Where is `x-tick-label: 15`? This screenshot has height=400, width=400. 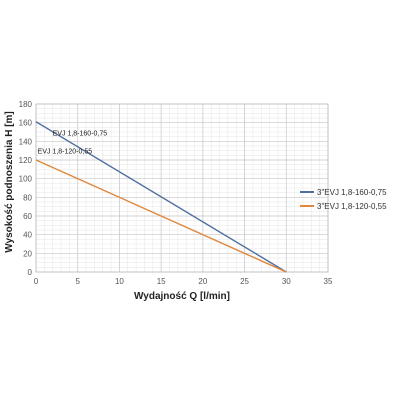 x-tick-label: 15 is located at coordinates (161, 281).